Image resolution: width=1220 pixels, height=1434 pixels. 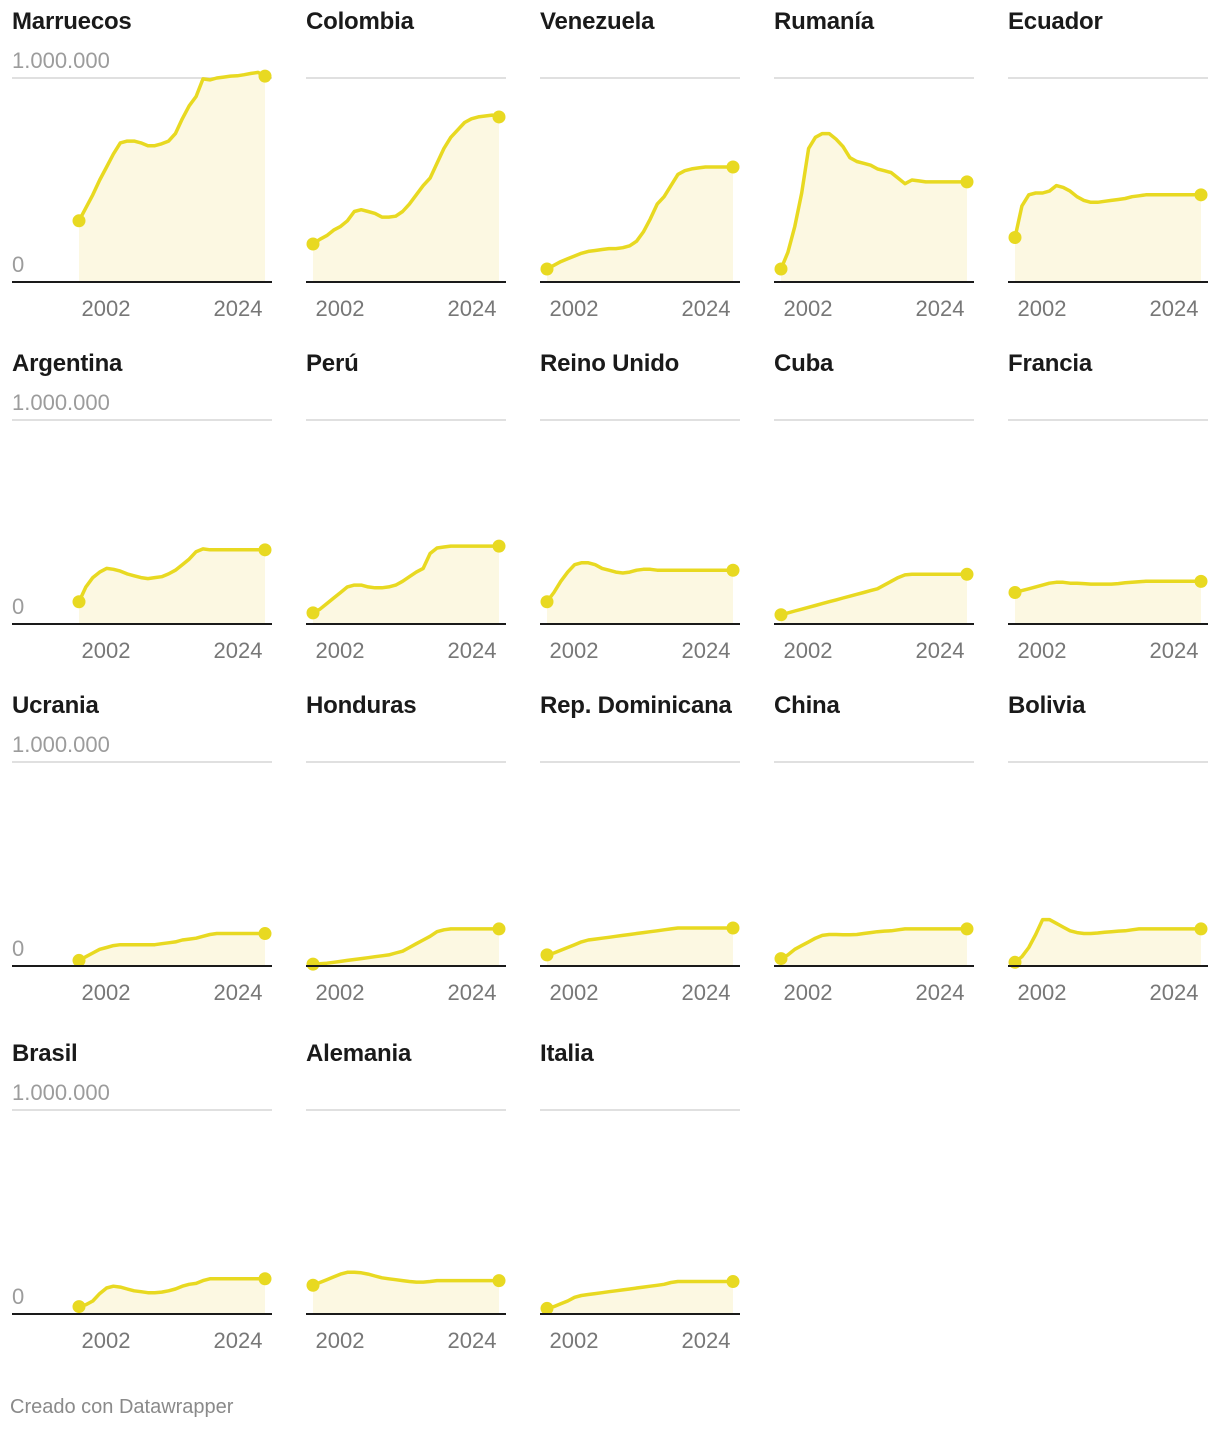 I want to click on panel-title: Rumanía, so click(x=824, y=21).